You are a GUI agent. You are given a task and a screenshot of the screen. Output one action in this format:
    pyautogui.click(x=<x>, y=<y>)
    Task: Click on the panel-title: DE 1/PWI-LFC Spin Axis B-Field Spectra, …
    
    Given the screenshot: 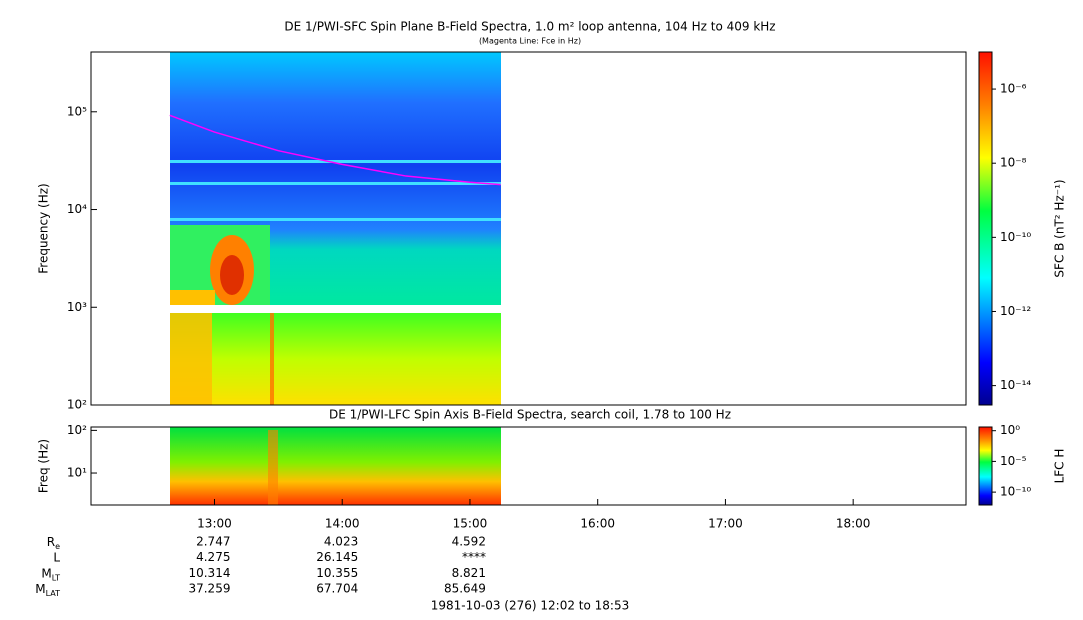 What is the action you would take?
    pyautogui.click(x=530, y=415)
    